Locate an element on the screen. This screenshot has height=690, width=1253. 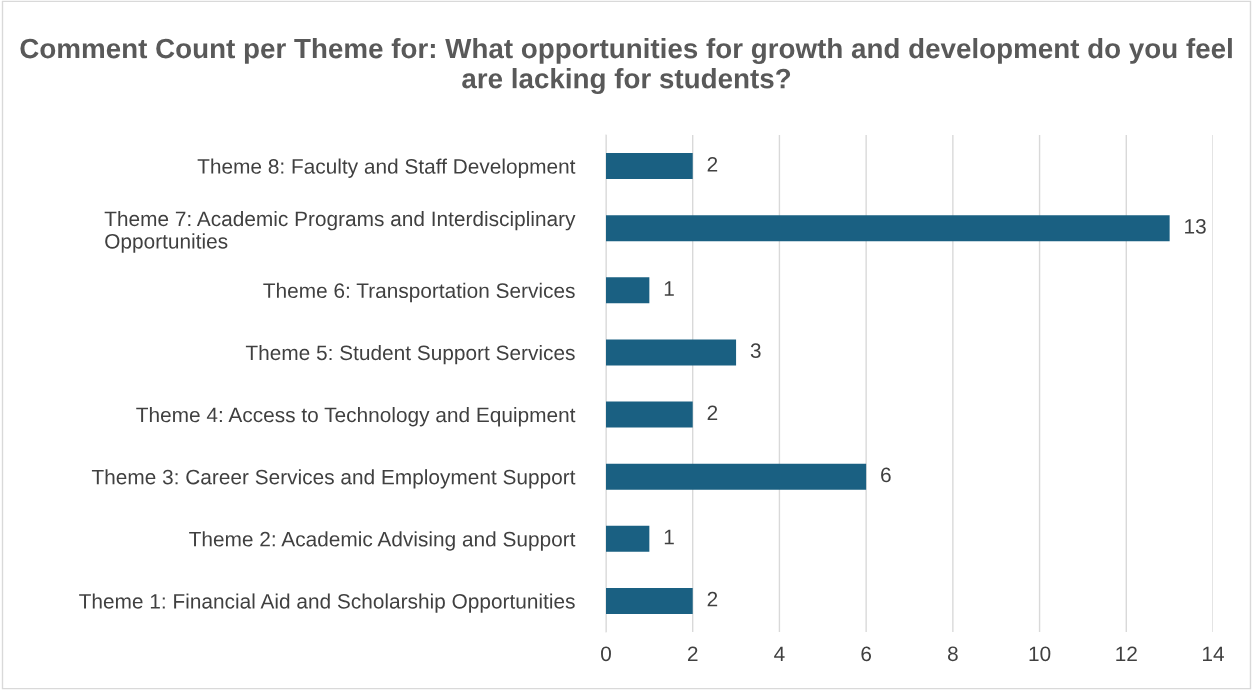
data-label: 3 is located at coordinates (755, 351).